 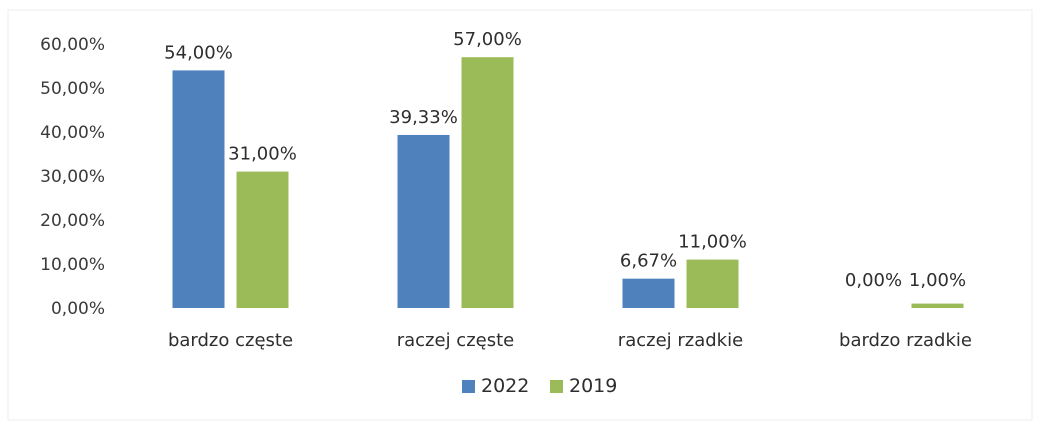 What do you see at coordinates (556, 386) in the screenshot?
I see `legend-swatch-2019` at bounding box center [556, 386].